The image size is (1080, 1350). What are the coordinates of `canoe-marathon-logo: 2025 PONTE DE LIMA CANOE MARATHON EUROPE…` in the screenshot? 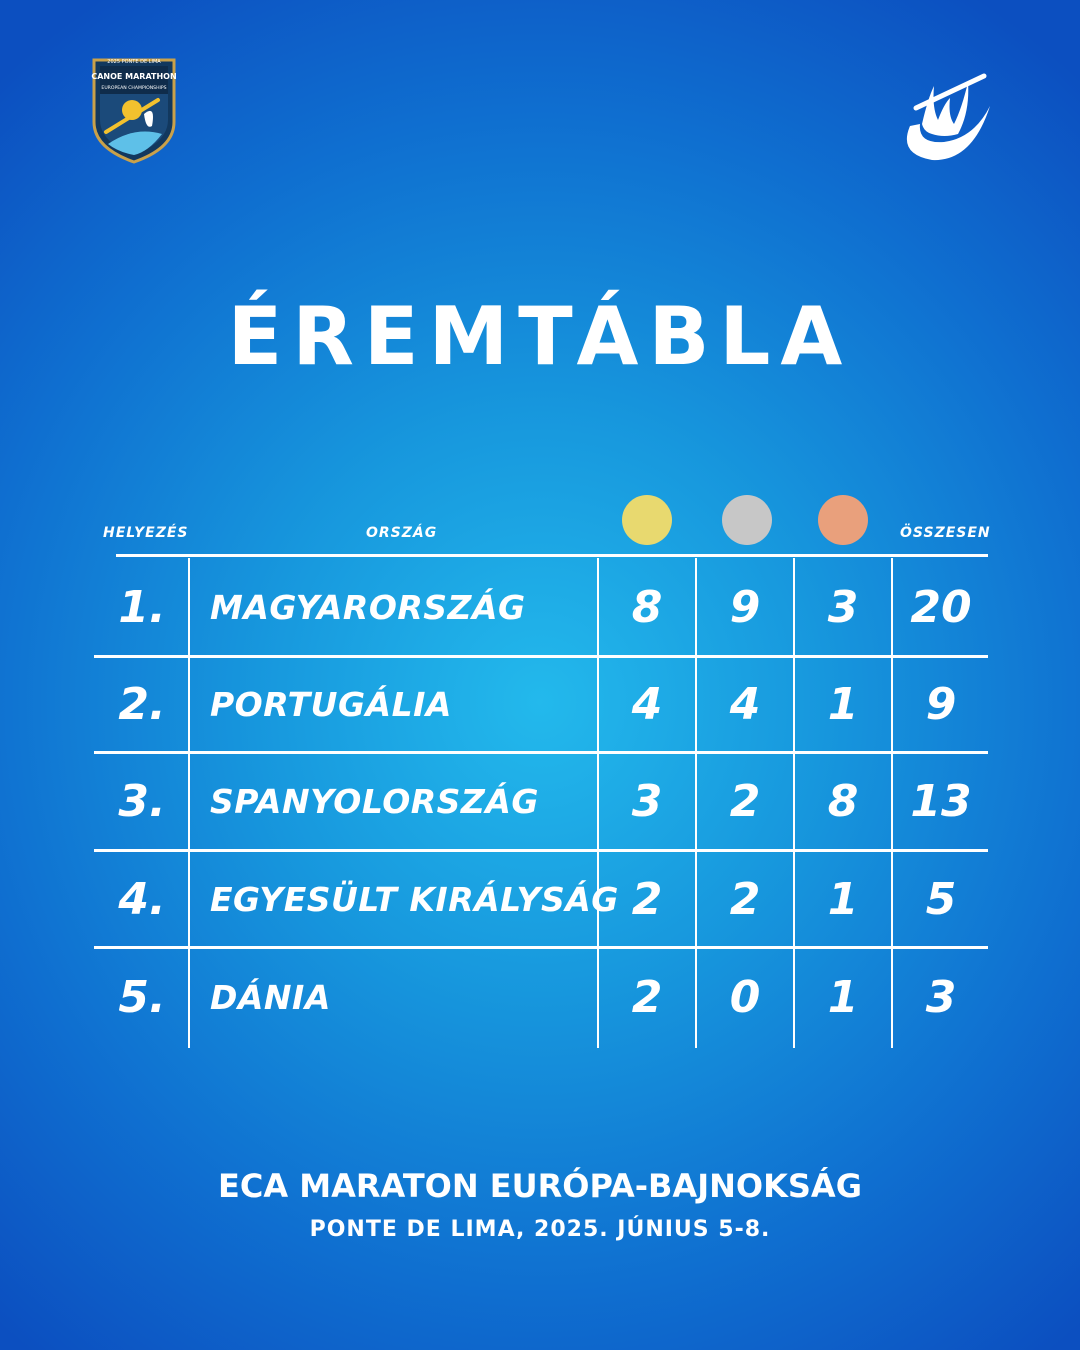 It's located at (134, 108).